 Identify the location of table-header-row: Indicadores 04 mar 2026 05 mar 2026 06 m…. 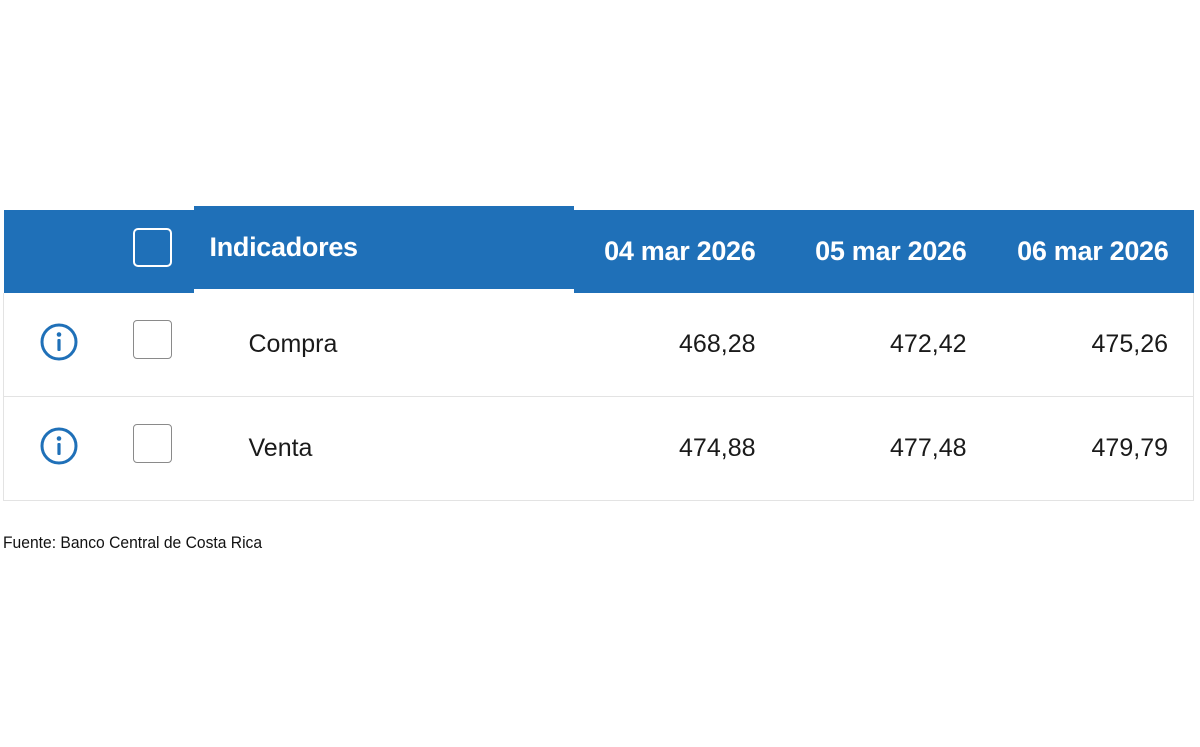
(598, 251).